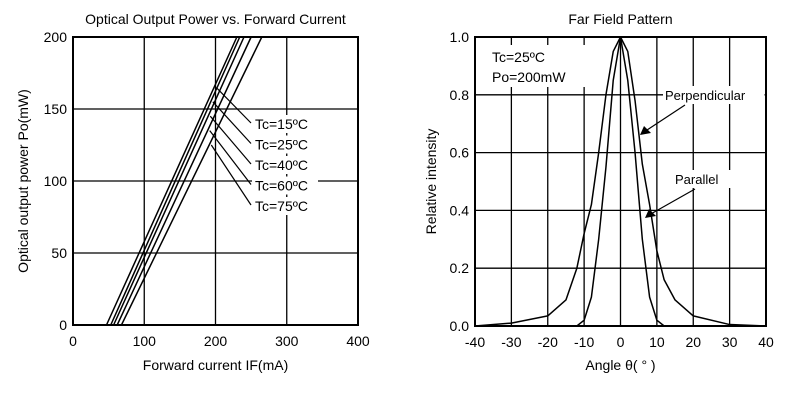 Image resolution: width=800 pixels, height=403 pixels. Describe the element at coordinates (56, 109) in the screenshot. I see `y-tick-label: 150` at that location.